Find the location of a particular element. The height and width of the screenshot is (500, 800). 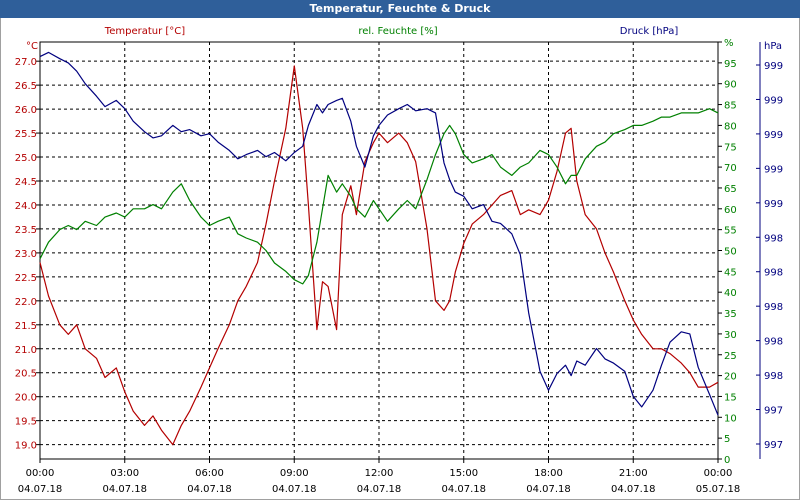

temperature-tick-label: 19.0 is located at coordinates (26, 446).